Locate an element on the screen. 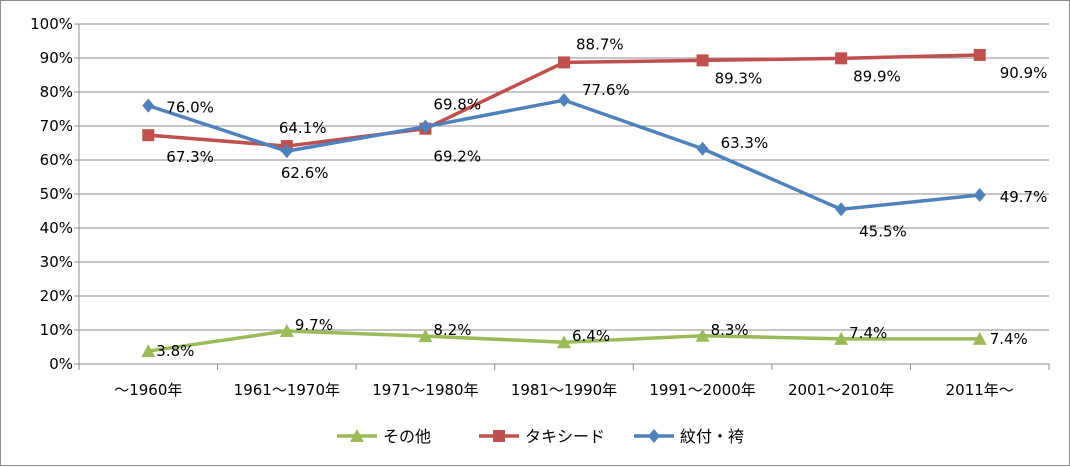 The width and height of the screenshot is (1070, 467). x-tick-label: 1981～1990年 is located at coordinates (564, 390).